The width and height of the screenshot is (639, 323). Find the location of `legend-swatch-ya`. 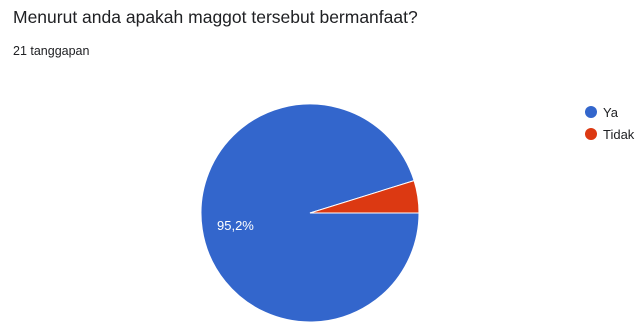

legend-swatch-ya is located at coordinates (591, 112).